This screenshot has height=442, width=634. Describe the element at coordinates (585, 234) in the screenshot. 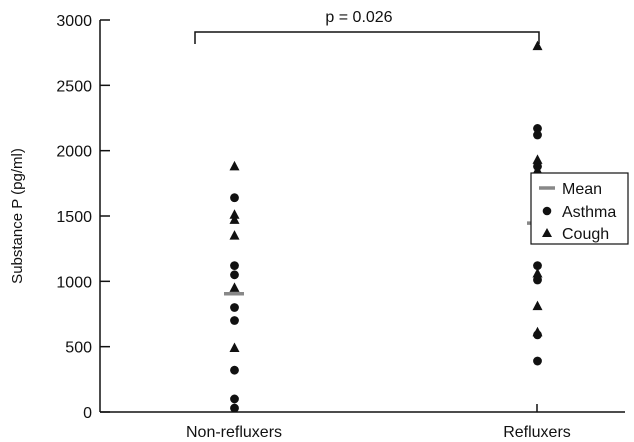

I see `legend-label-cough: Cough` at that location.